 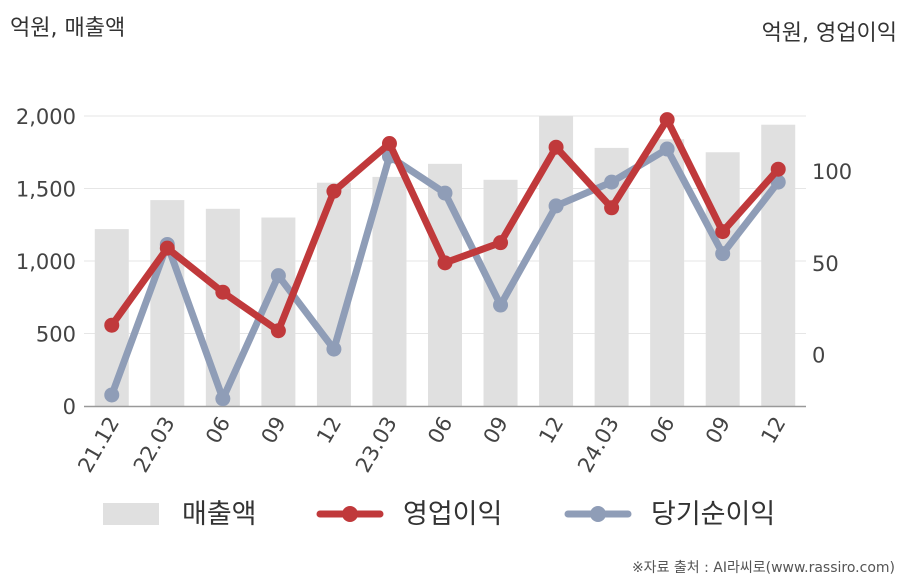 What do you see at coordinates (67, 28) in the screenshot?
I see `left-axis-unit: 억원, 매출액` at bounding box center [67, 28].